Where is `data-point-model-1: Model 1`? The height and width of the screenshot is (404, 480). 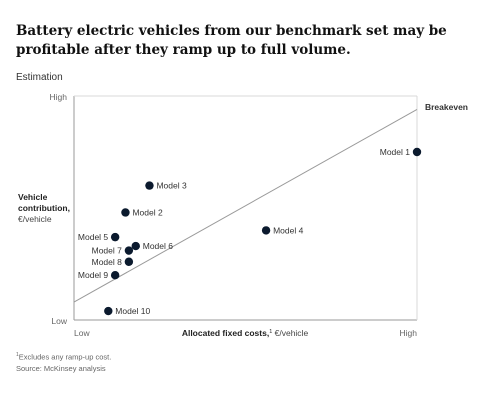
data-point-model-1: Model 1 is located at coordinates (401, 152).